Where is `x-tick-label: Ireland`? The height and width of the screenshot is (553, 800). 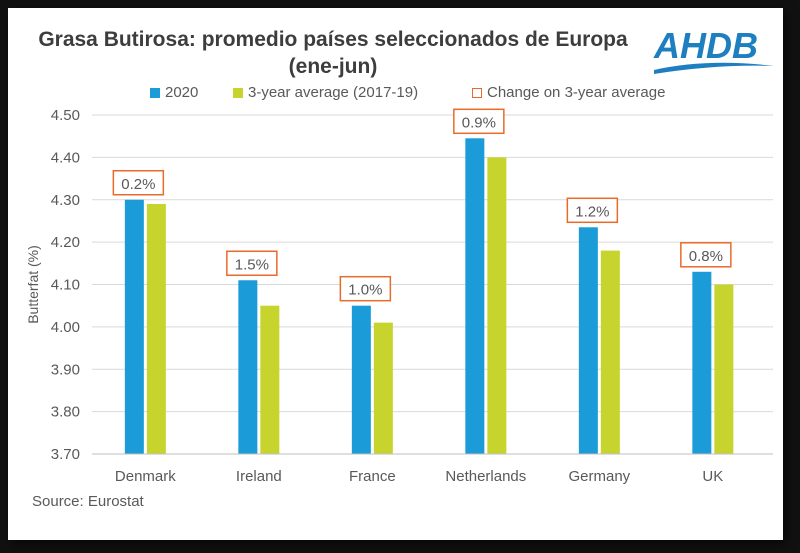
x-tick-label: Ireland is located at coordinates (259, 476).